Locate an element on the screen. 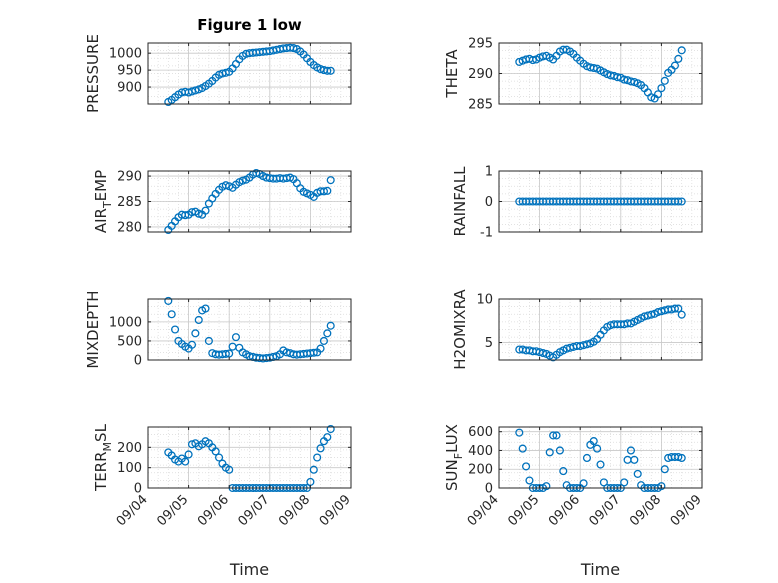 The height and width of the screenshot is (583, 778). y-tick-label: 285 is located at coordinates (480, 105).